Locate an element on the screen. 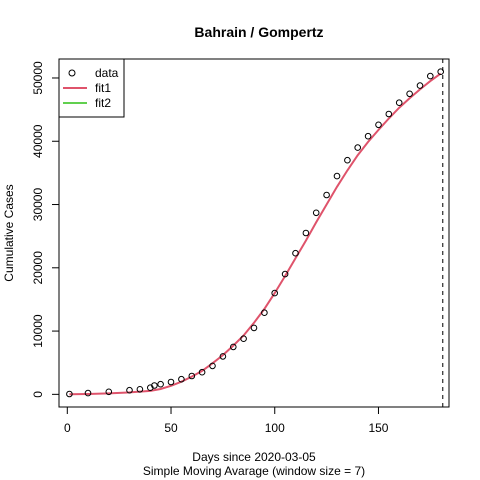 This screenshot has height=480, width=480. x-tick-label: 50 is located at coordinates (171, 428).